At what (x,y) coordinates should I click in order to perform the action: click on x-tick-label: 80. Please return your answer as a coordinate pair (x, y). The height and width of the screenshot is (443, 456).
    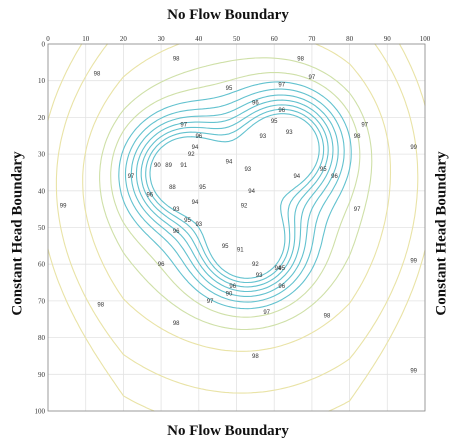
    Looking at the image, I should click on (350, 39).